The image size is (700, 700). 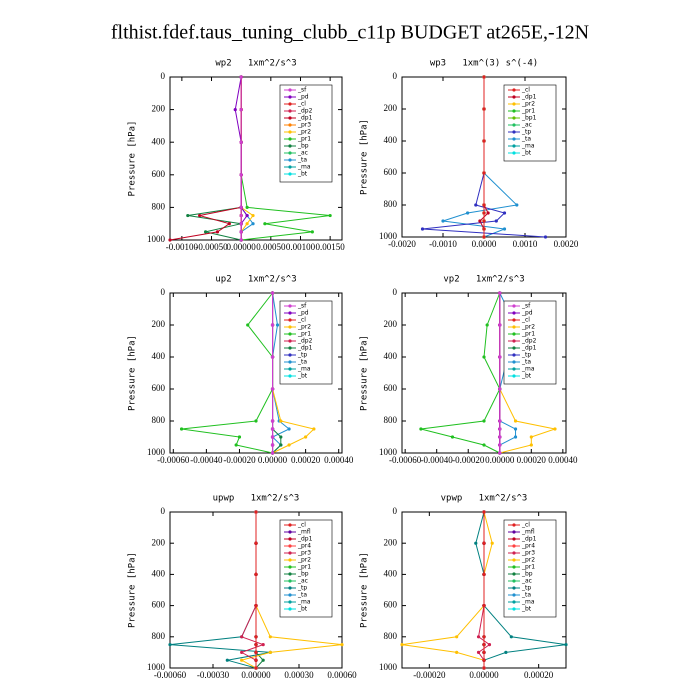 I want to click on legend-label: _pr4, so click(x=528, y=546).